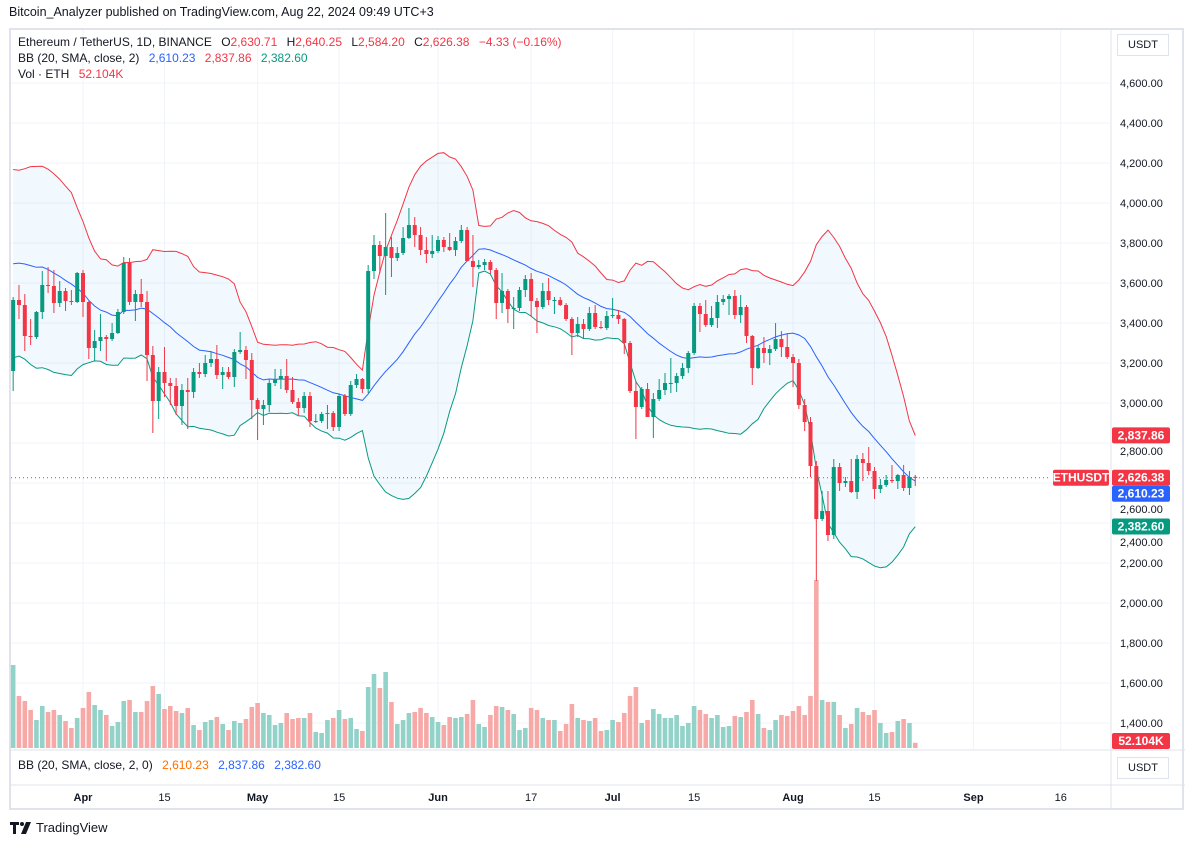  Describe the element at coordinates (1141, 452) in the screenshot. I see `price-tick-label: 2,800.00` at that location.